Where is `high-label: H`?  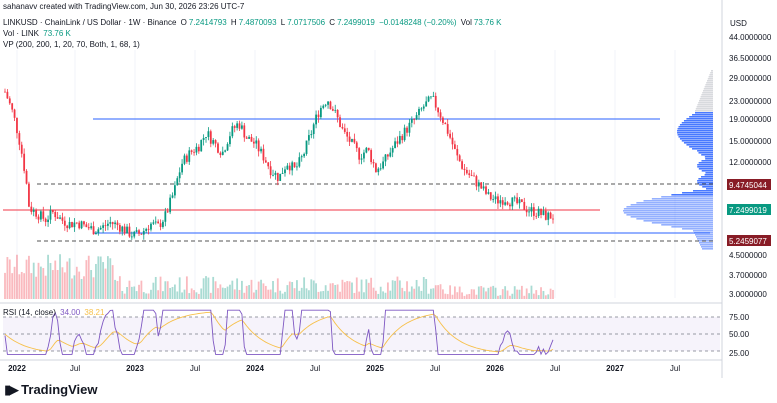
high-label: H is located at coordinates (233, 22).